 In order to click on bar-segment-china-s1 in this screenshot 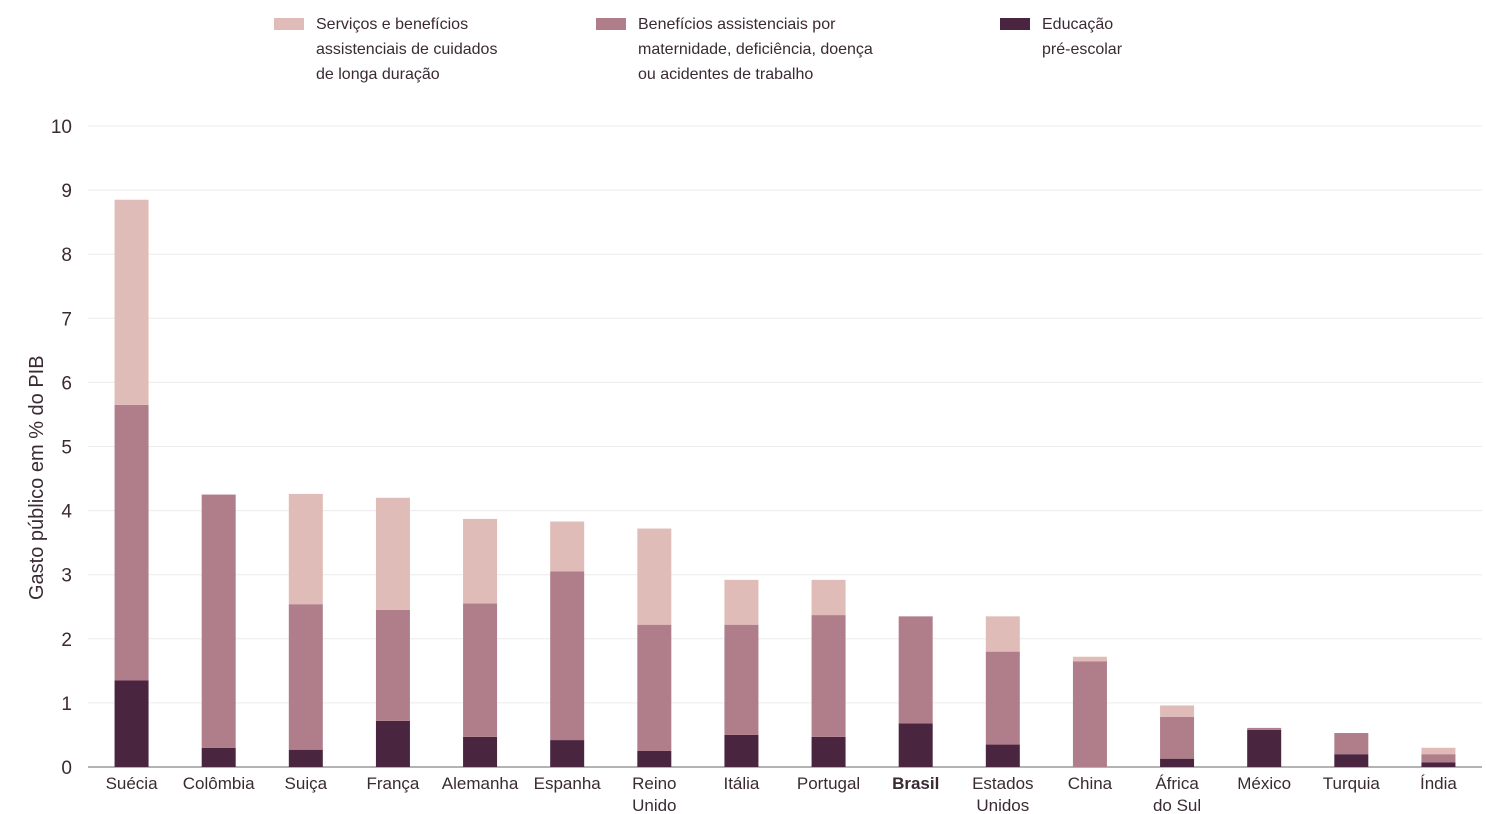, I will do `click(1089, 714)`.